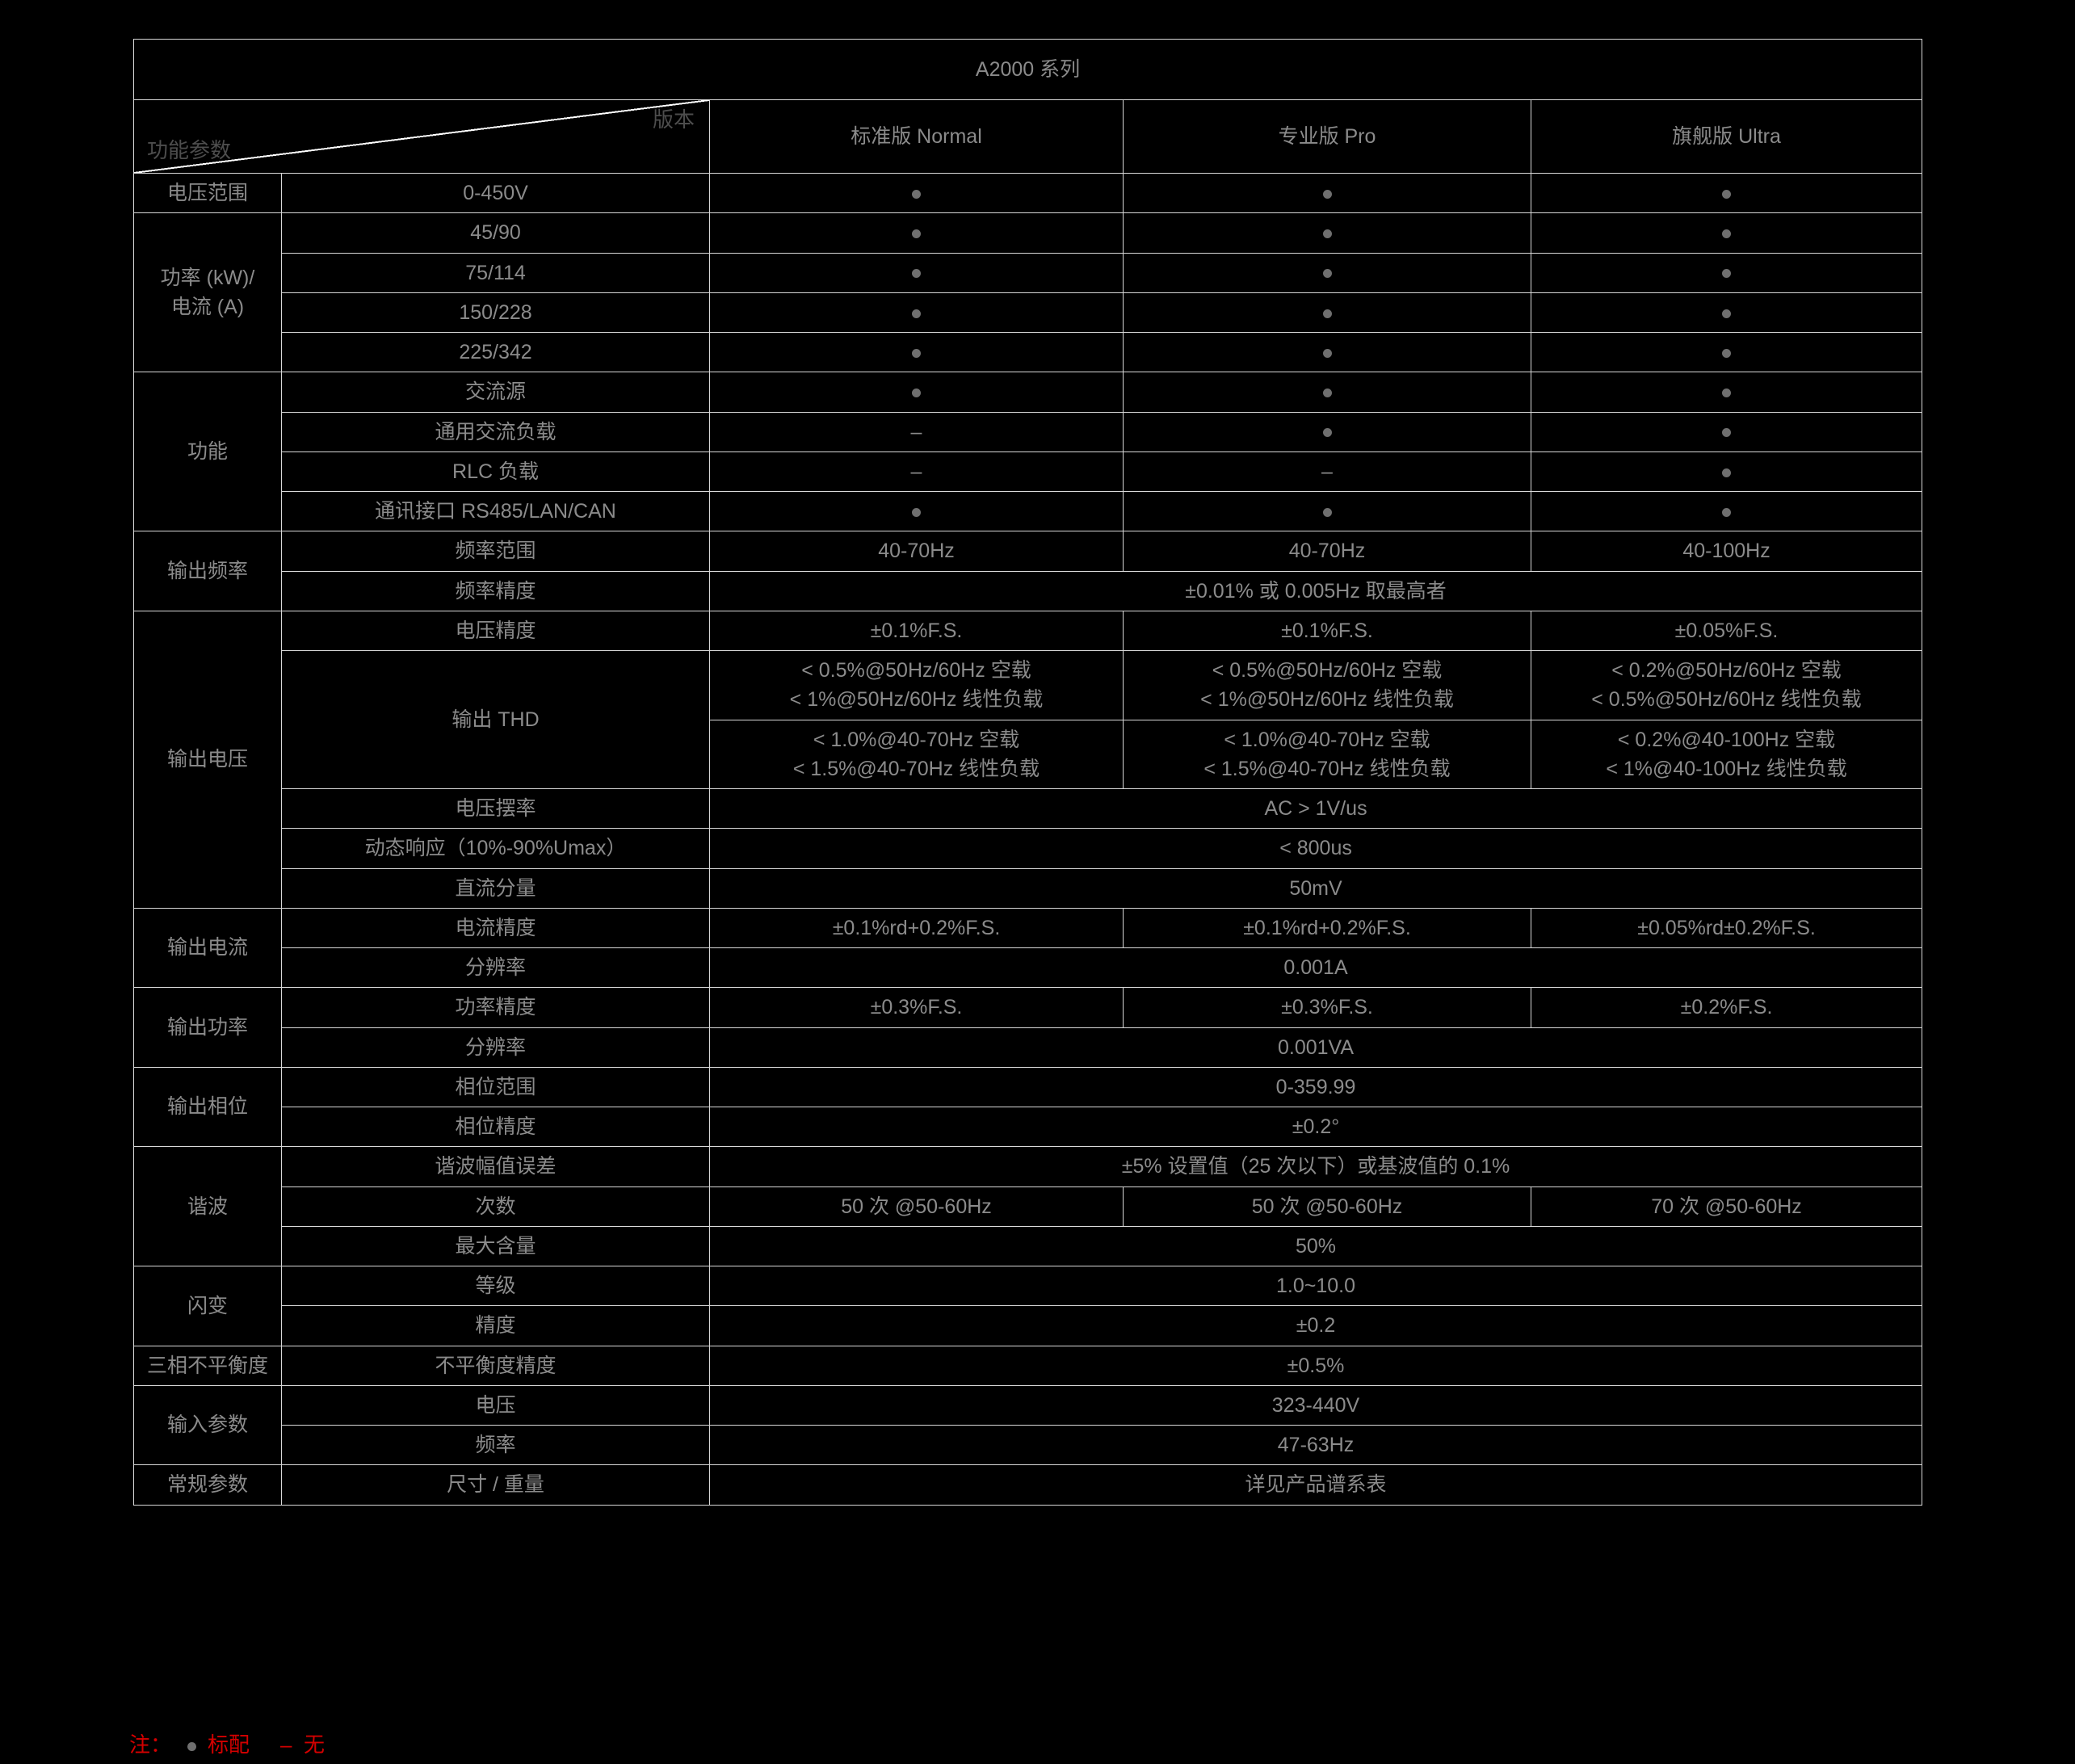 The width and height of the screenshot is (2075, 1764). I want to click on cell-normal: 50 次 @50-60Hz, so click(916, 1206).